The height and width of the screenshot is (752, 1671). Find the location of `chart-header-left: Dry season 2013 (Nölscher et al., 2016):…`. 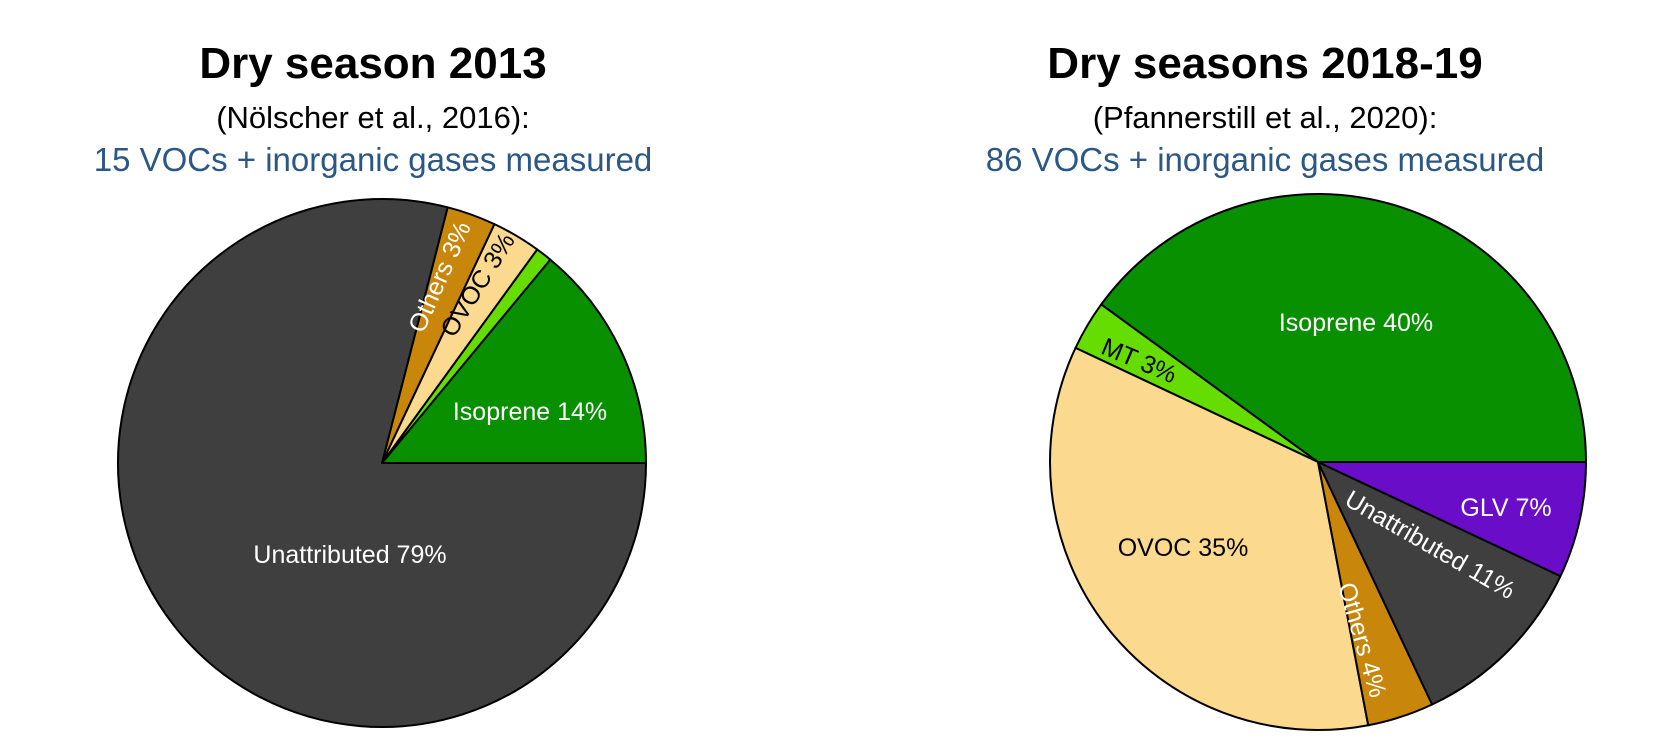

chart-header-left: Dry season 2013 (Nölscher et al., 2016):… is located at coordinates (373, 109).